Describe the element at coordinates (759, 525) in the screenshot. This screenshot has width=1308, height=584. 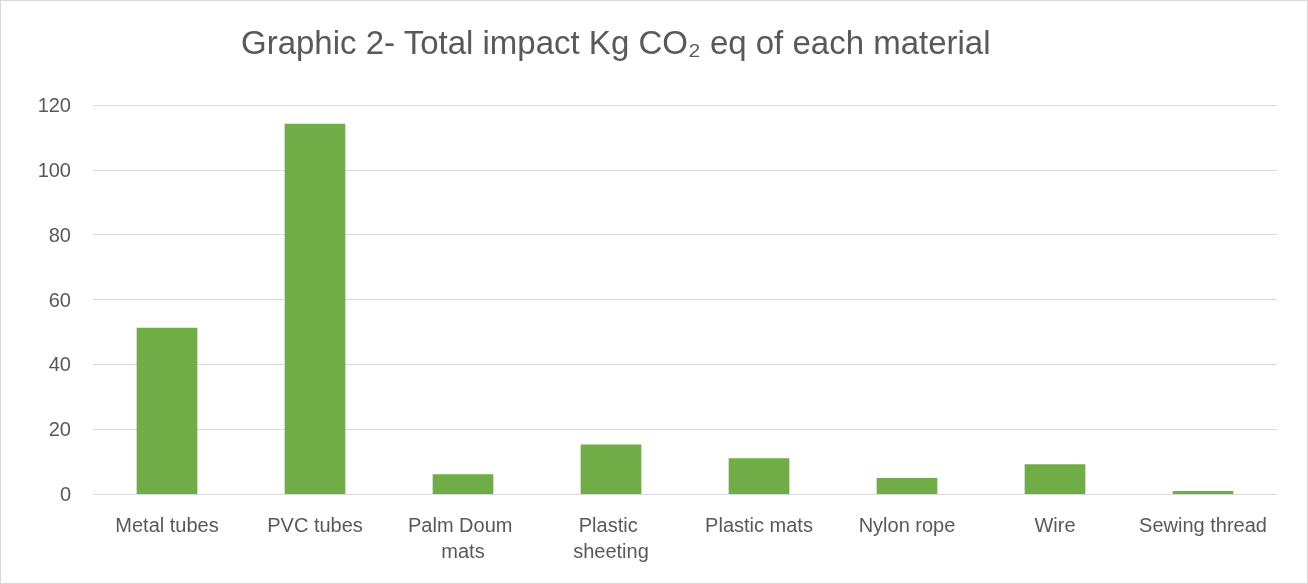
I see `x-tick-label: Plastic mats` at that location.